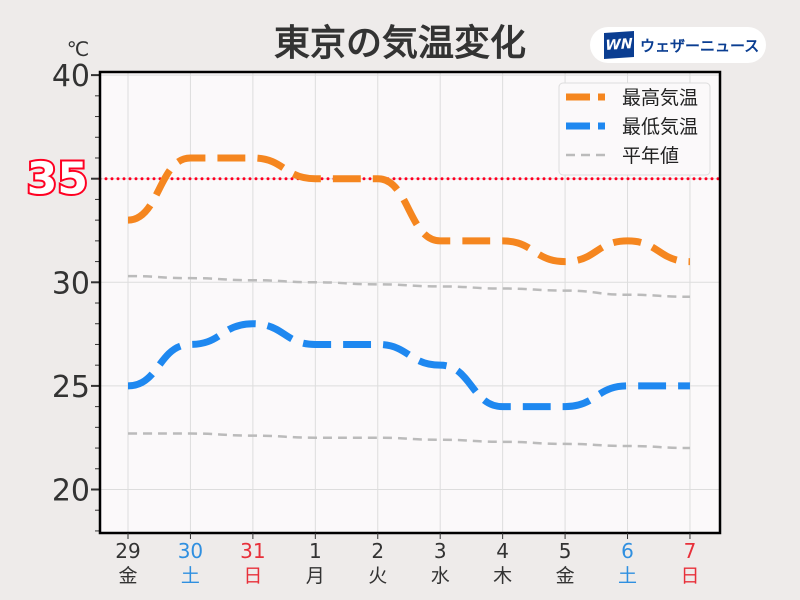 The height and width of the screenshot is (600, 800). What do you see at coordinates (627, 551) in the screenshot?
I see `x-tick-label-date: 6` at bounding box center [627, 551].